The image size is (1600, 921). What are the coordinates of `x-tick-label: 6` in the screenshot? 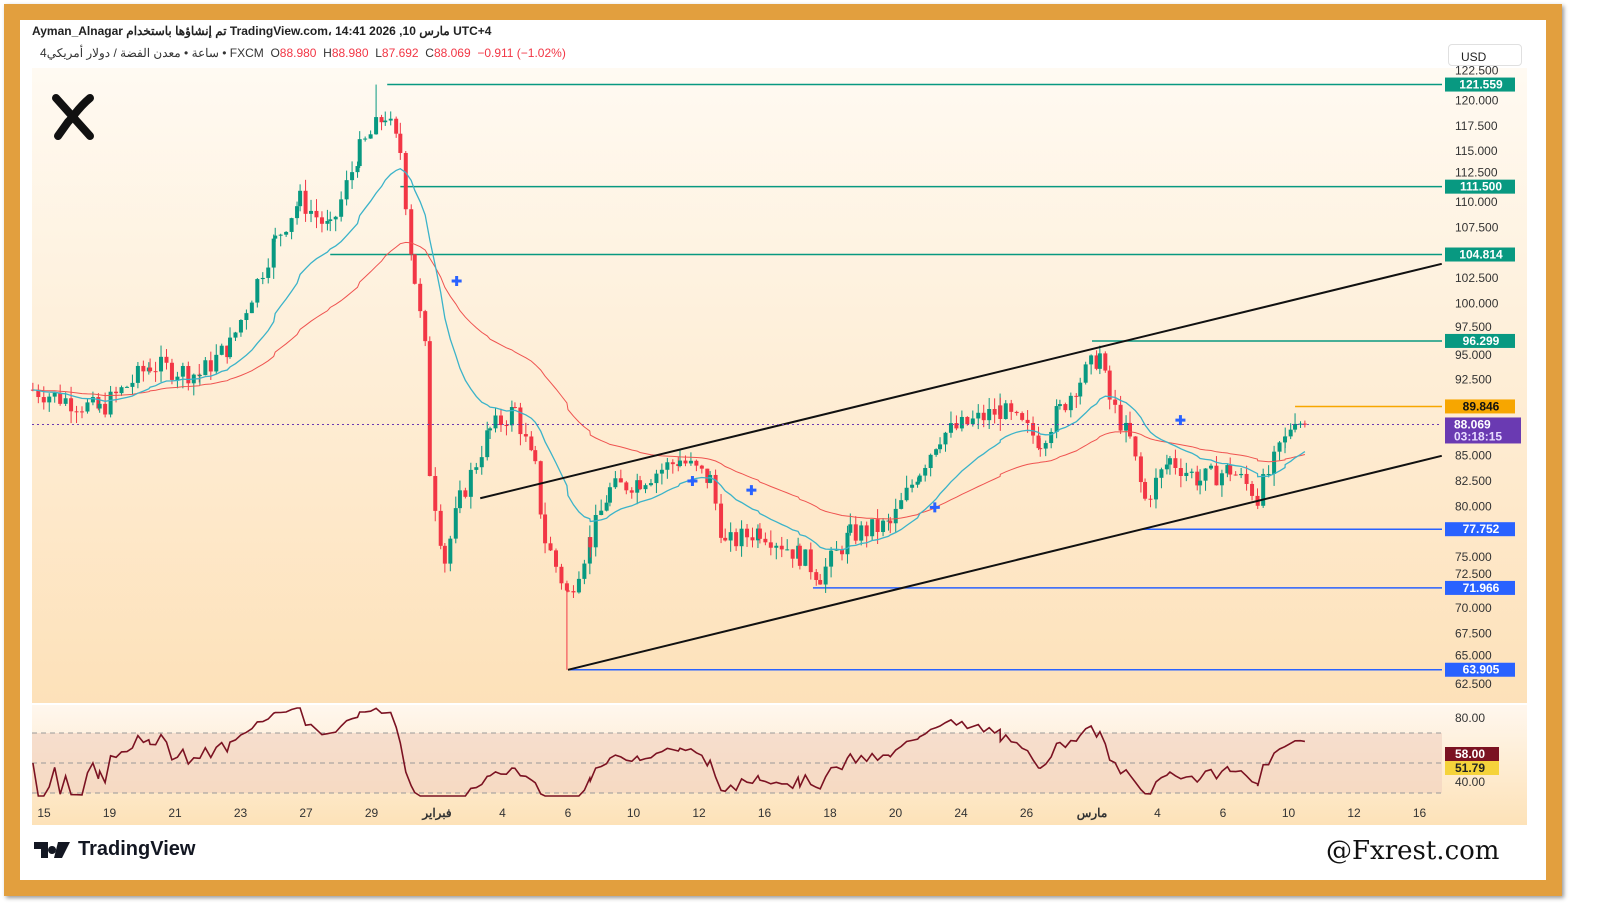 It's located at (1223, 813).